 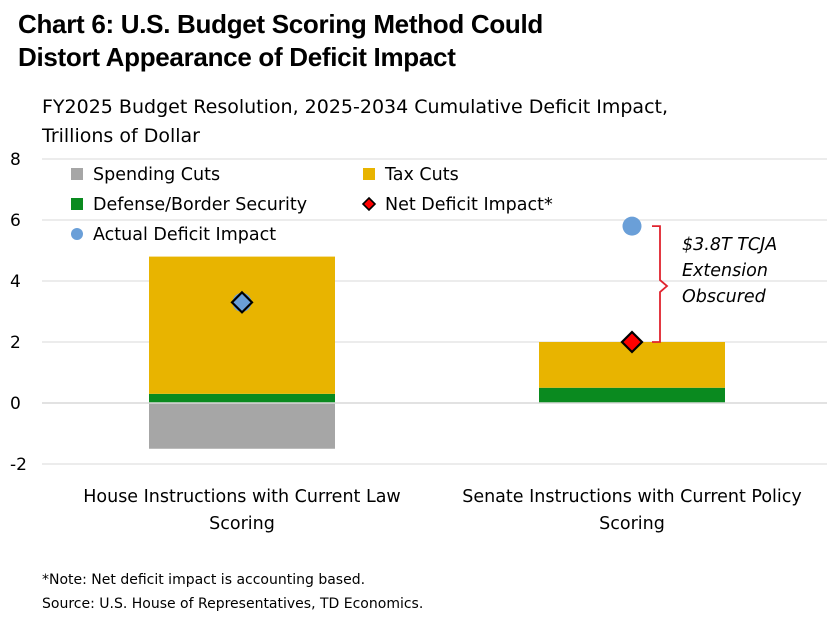 I want to click on difference-bracket, so click(x=660, y=284).